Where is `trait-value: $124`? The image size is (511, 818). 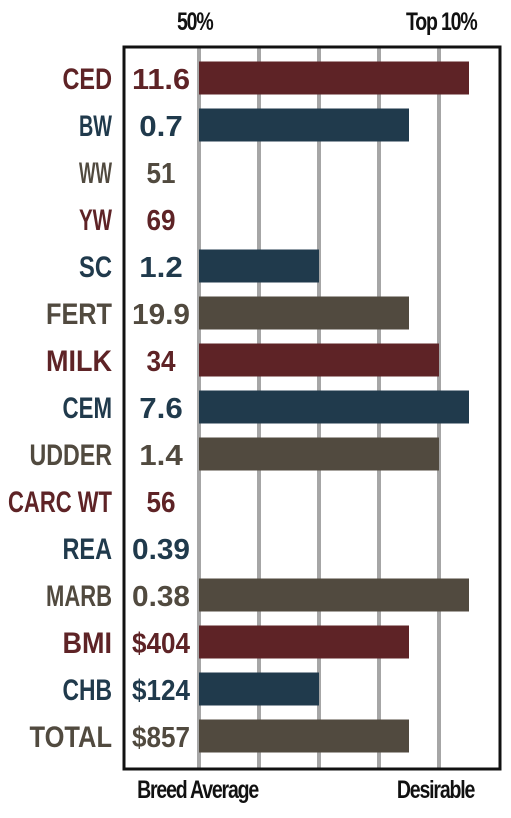 trait-value: $124 is located at coordinates (161, 691).